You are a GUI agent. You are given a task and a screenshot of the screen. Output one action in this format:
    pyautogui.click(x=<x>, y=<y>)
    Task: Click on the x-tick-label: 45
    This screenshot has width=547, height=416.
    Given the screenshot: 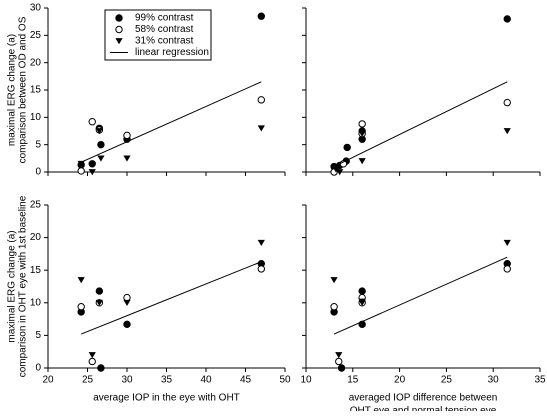 What is the action you would take?
    pyautogui.click(x=246, y=380)
    